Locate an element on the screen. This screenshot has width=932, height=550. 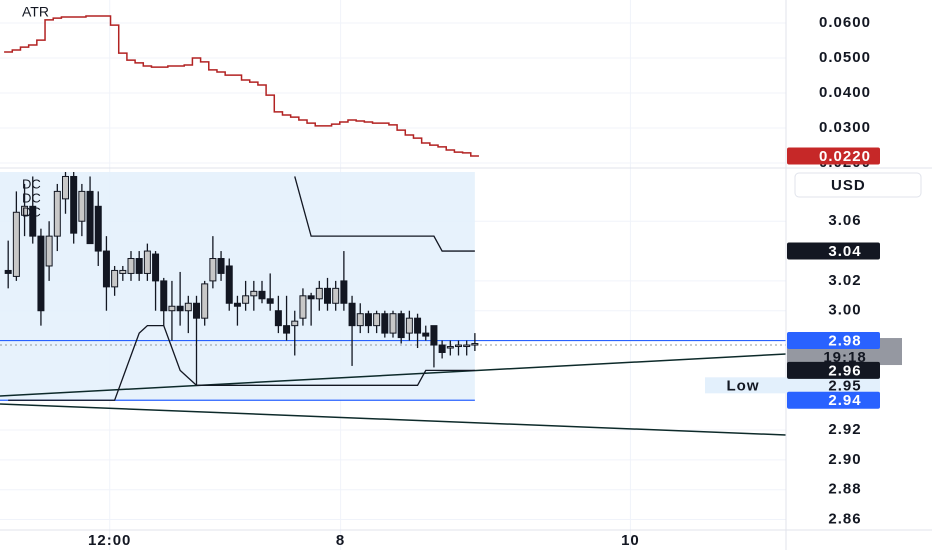
price-label: 3.04 is located at coordinates (844, 251).